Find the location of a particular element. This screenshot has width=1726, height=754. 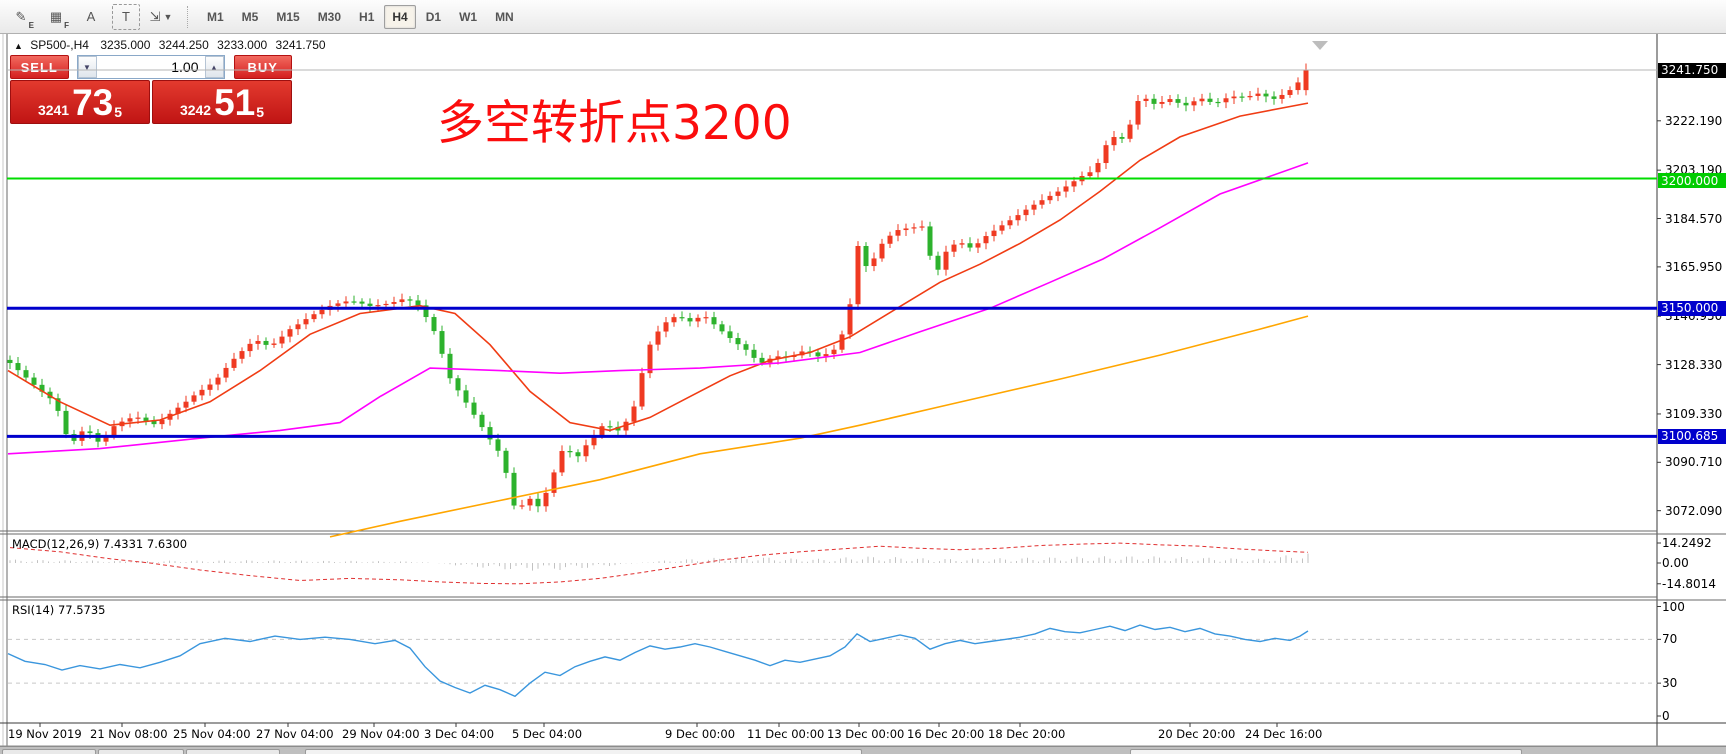

buy-price-panel: 3242 51 5 is located at coordinates (222, 102).